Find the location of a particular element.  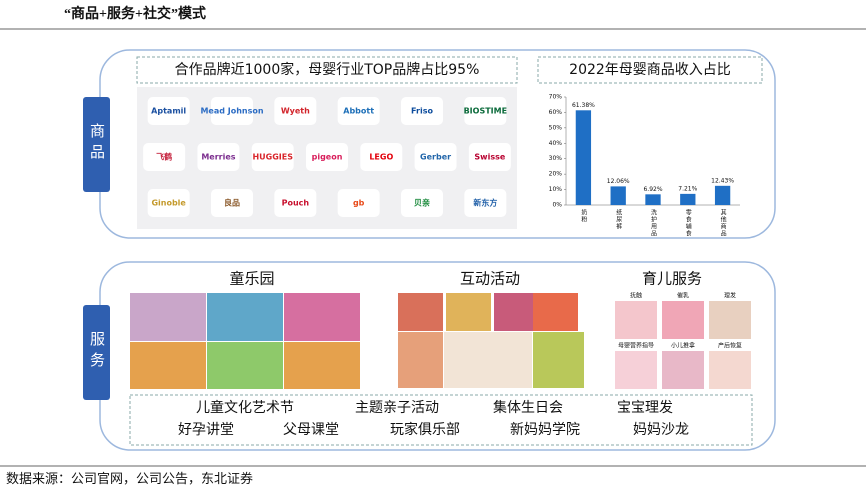

brand-name: Wyeth is located at coordinates (295, 111).